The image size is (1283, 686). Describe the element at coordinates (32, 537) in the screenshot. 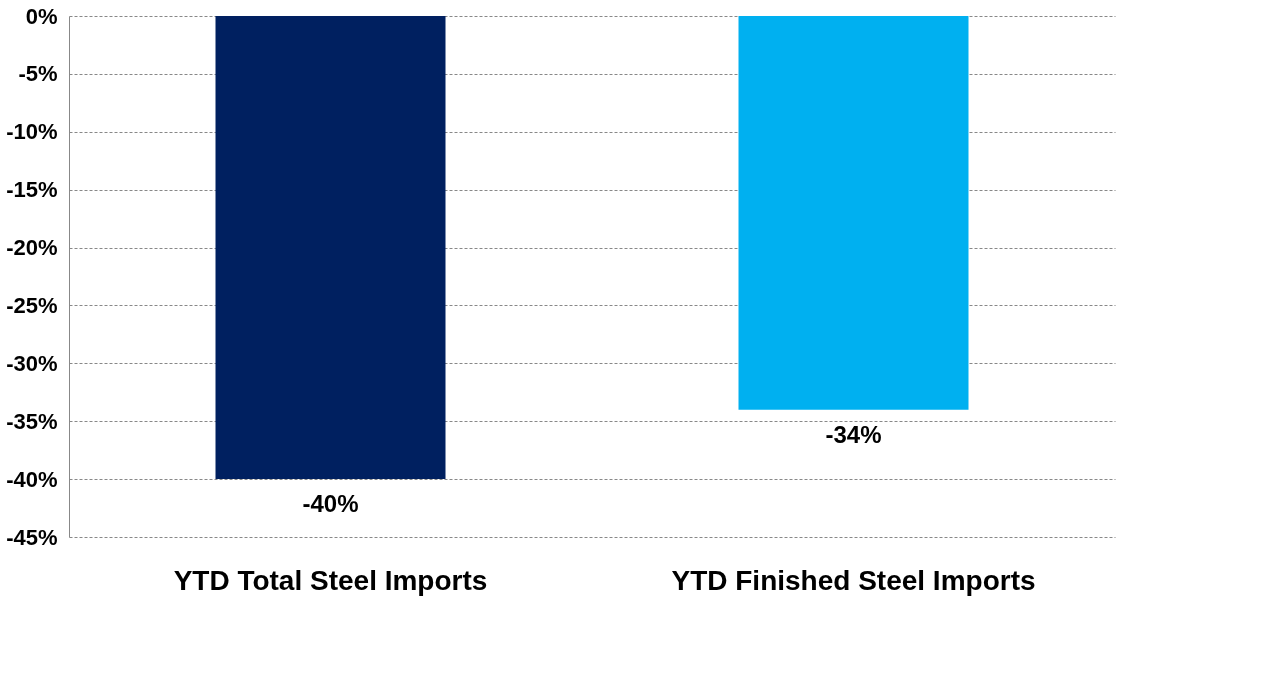

I see `y-tick-label: -45%` at that location.